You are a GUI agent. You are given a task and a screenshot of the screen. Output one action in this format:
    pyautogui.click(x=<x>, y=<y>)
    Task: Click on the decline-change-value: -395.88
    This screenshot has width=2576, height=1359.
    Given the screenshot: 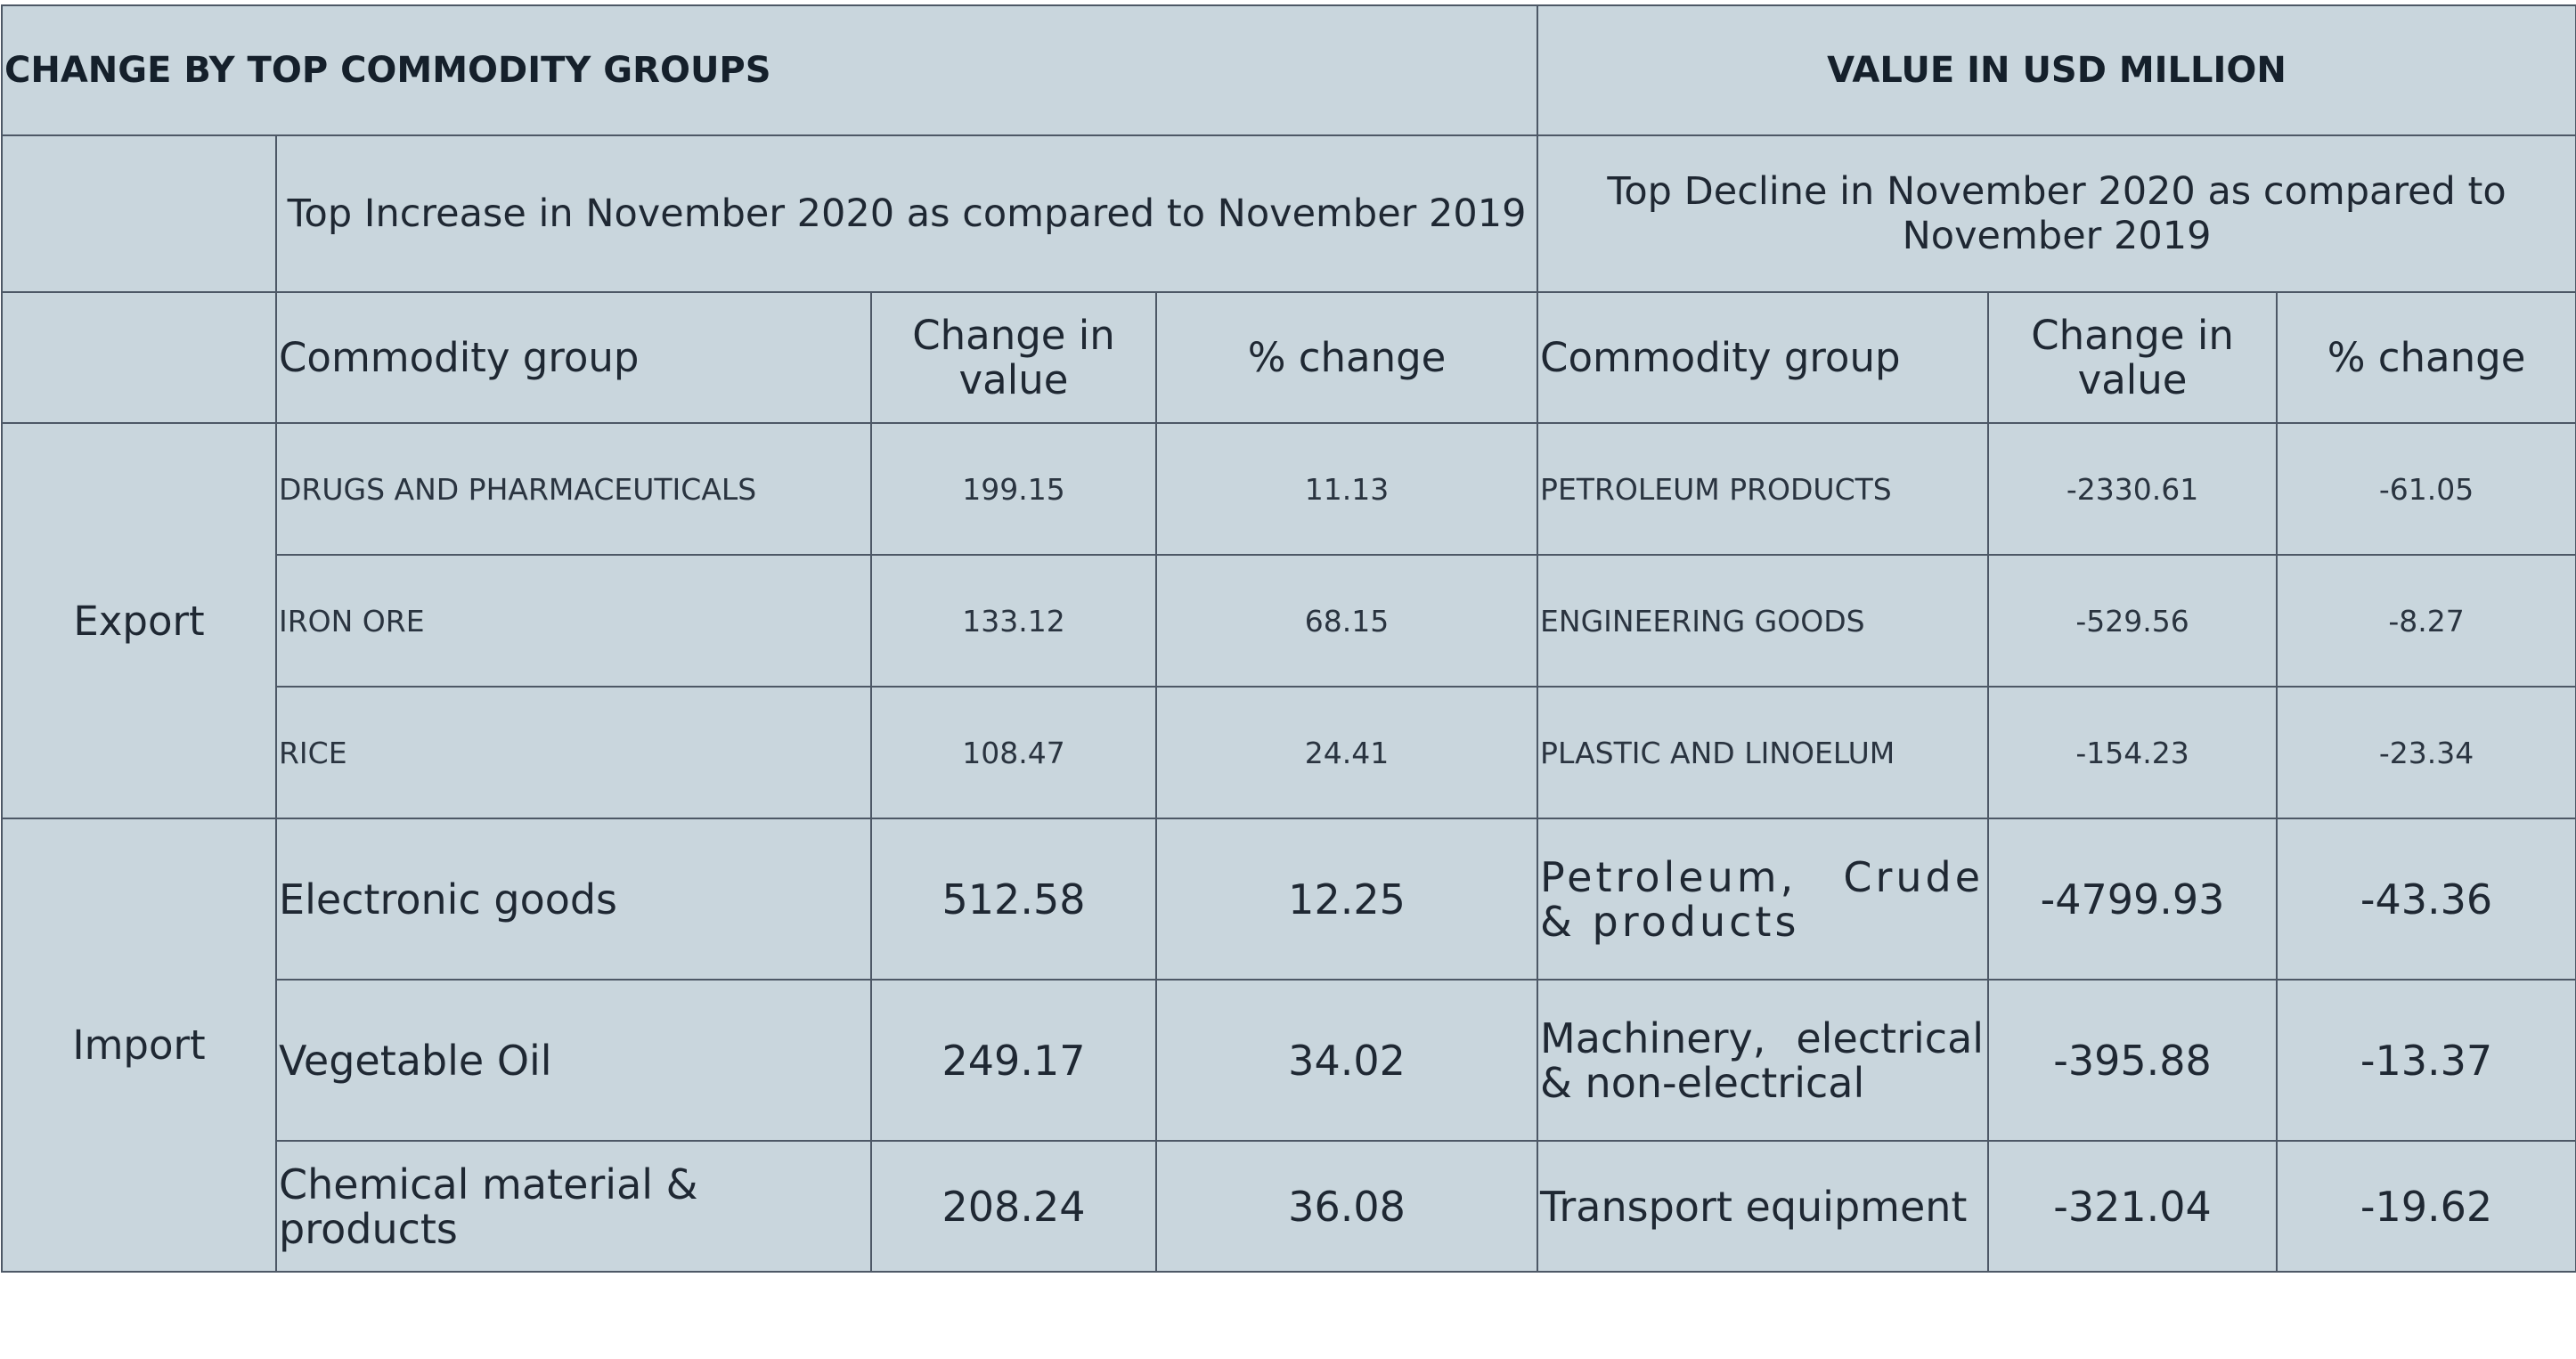 What is the action you would take?
    pyautogui.click(x=2133, y=1060)
    